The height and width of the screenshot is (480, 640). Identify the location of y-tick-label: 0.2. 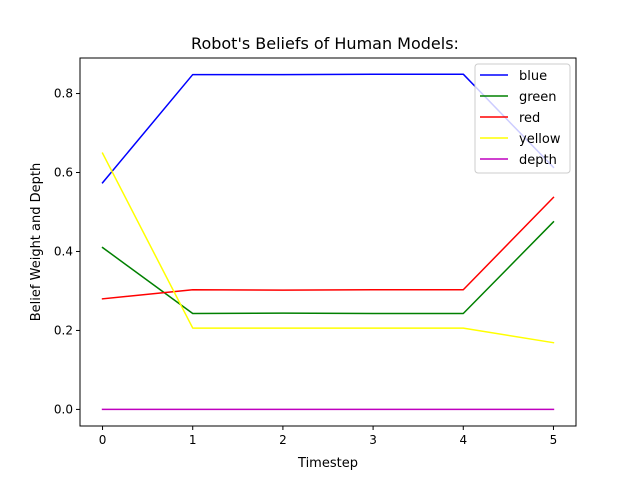
(63, 330).